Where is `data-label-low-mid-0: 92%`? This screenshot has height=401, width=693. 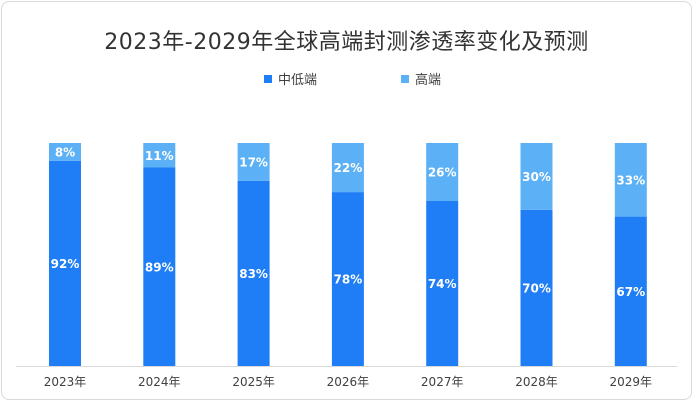 data-label-low-mid-0: 92% is located at coordinates (65, 264).